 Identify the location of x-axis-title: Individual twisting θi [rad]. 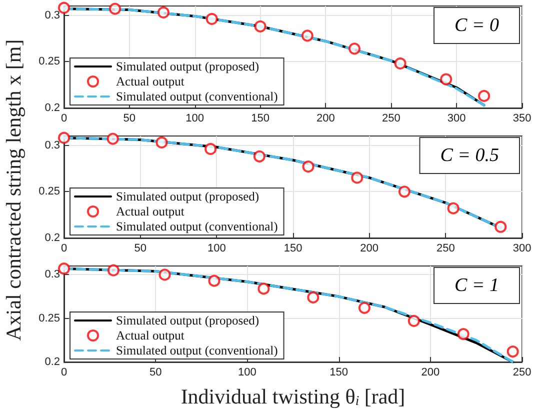
(293, 396).